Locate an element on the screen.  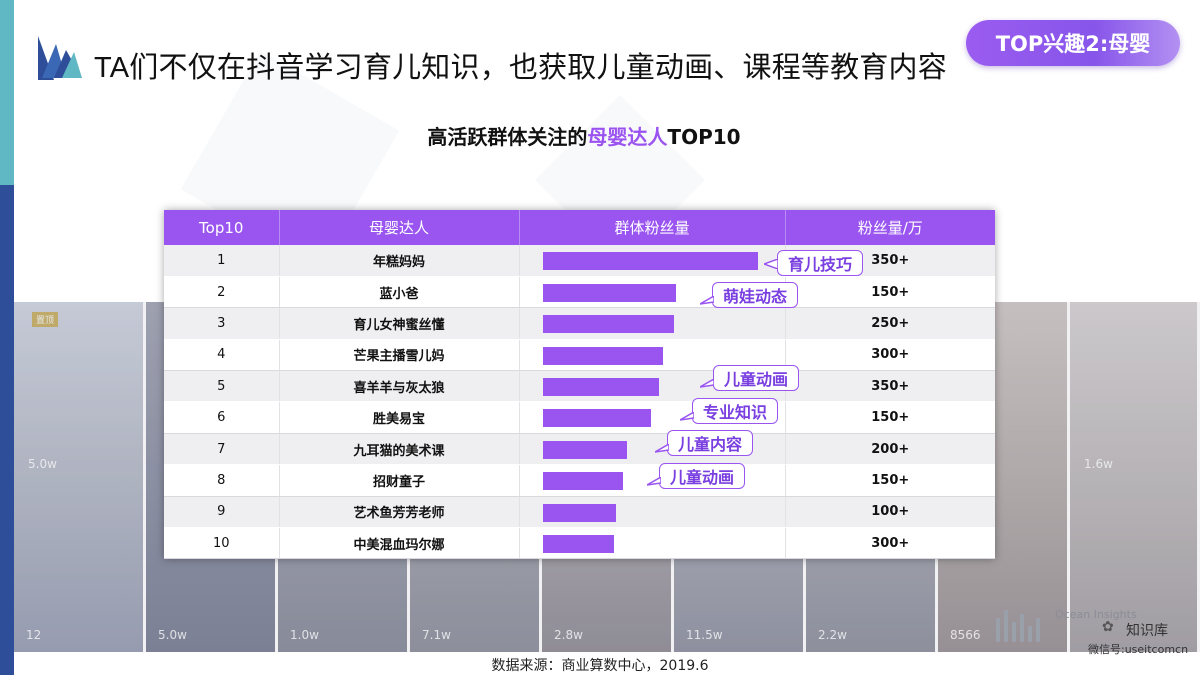
rank-cell: 2 is located at coordinates (222, 292).